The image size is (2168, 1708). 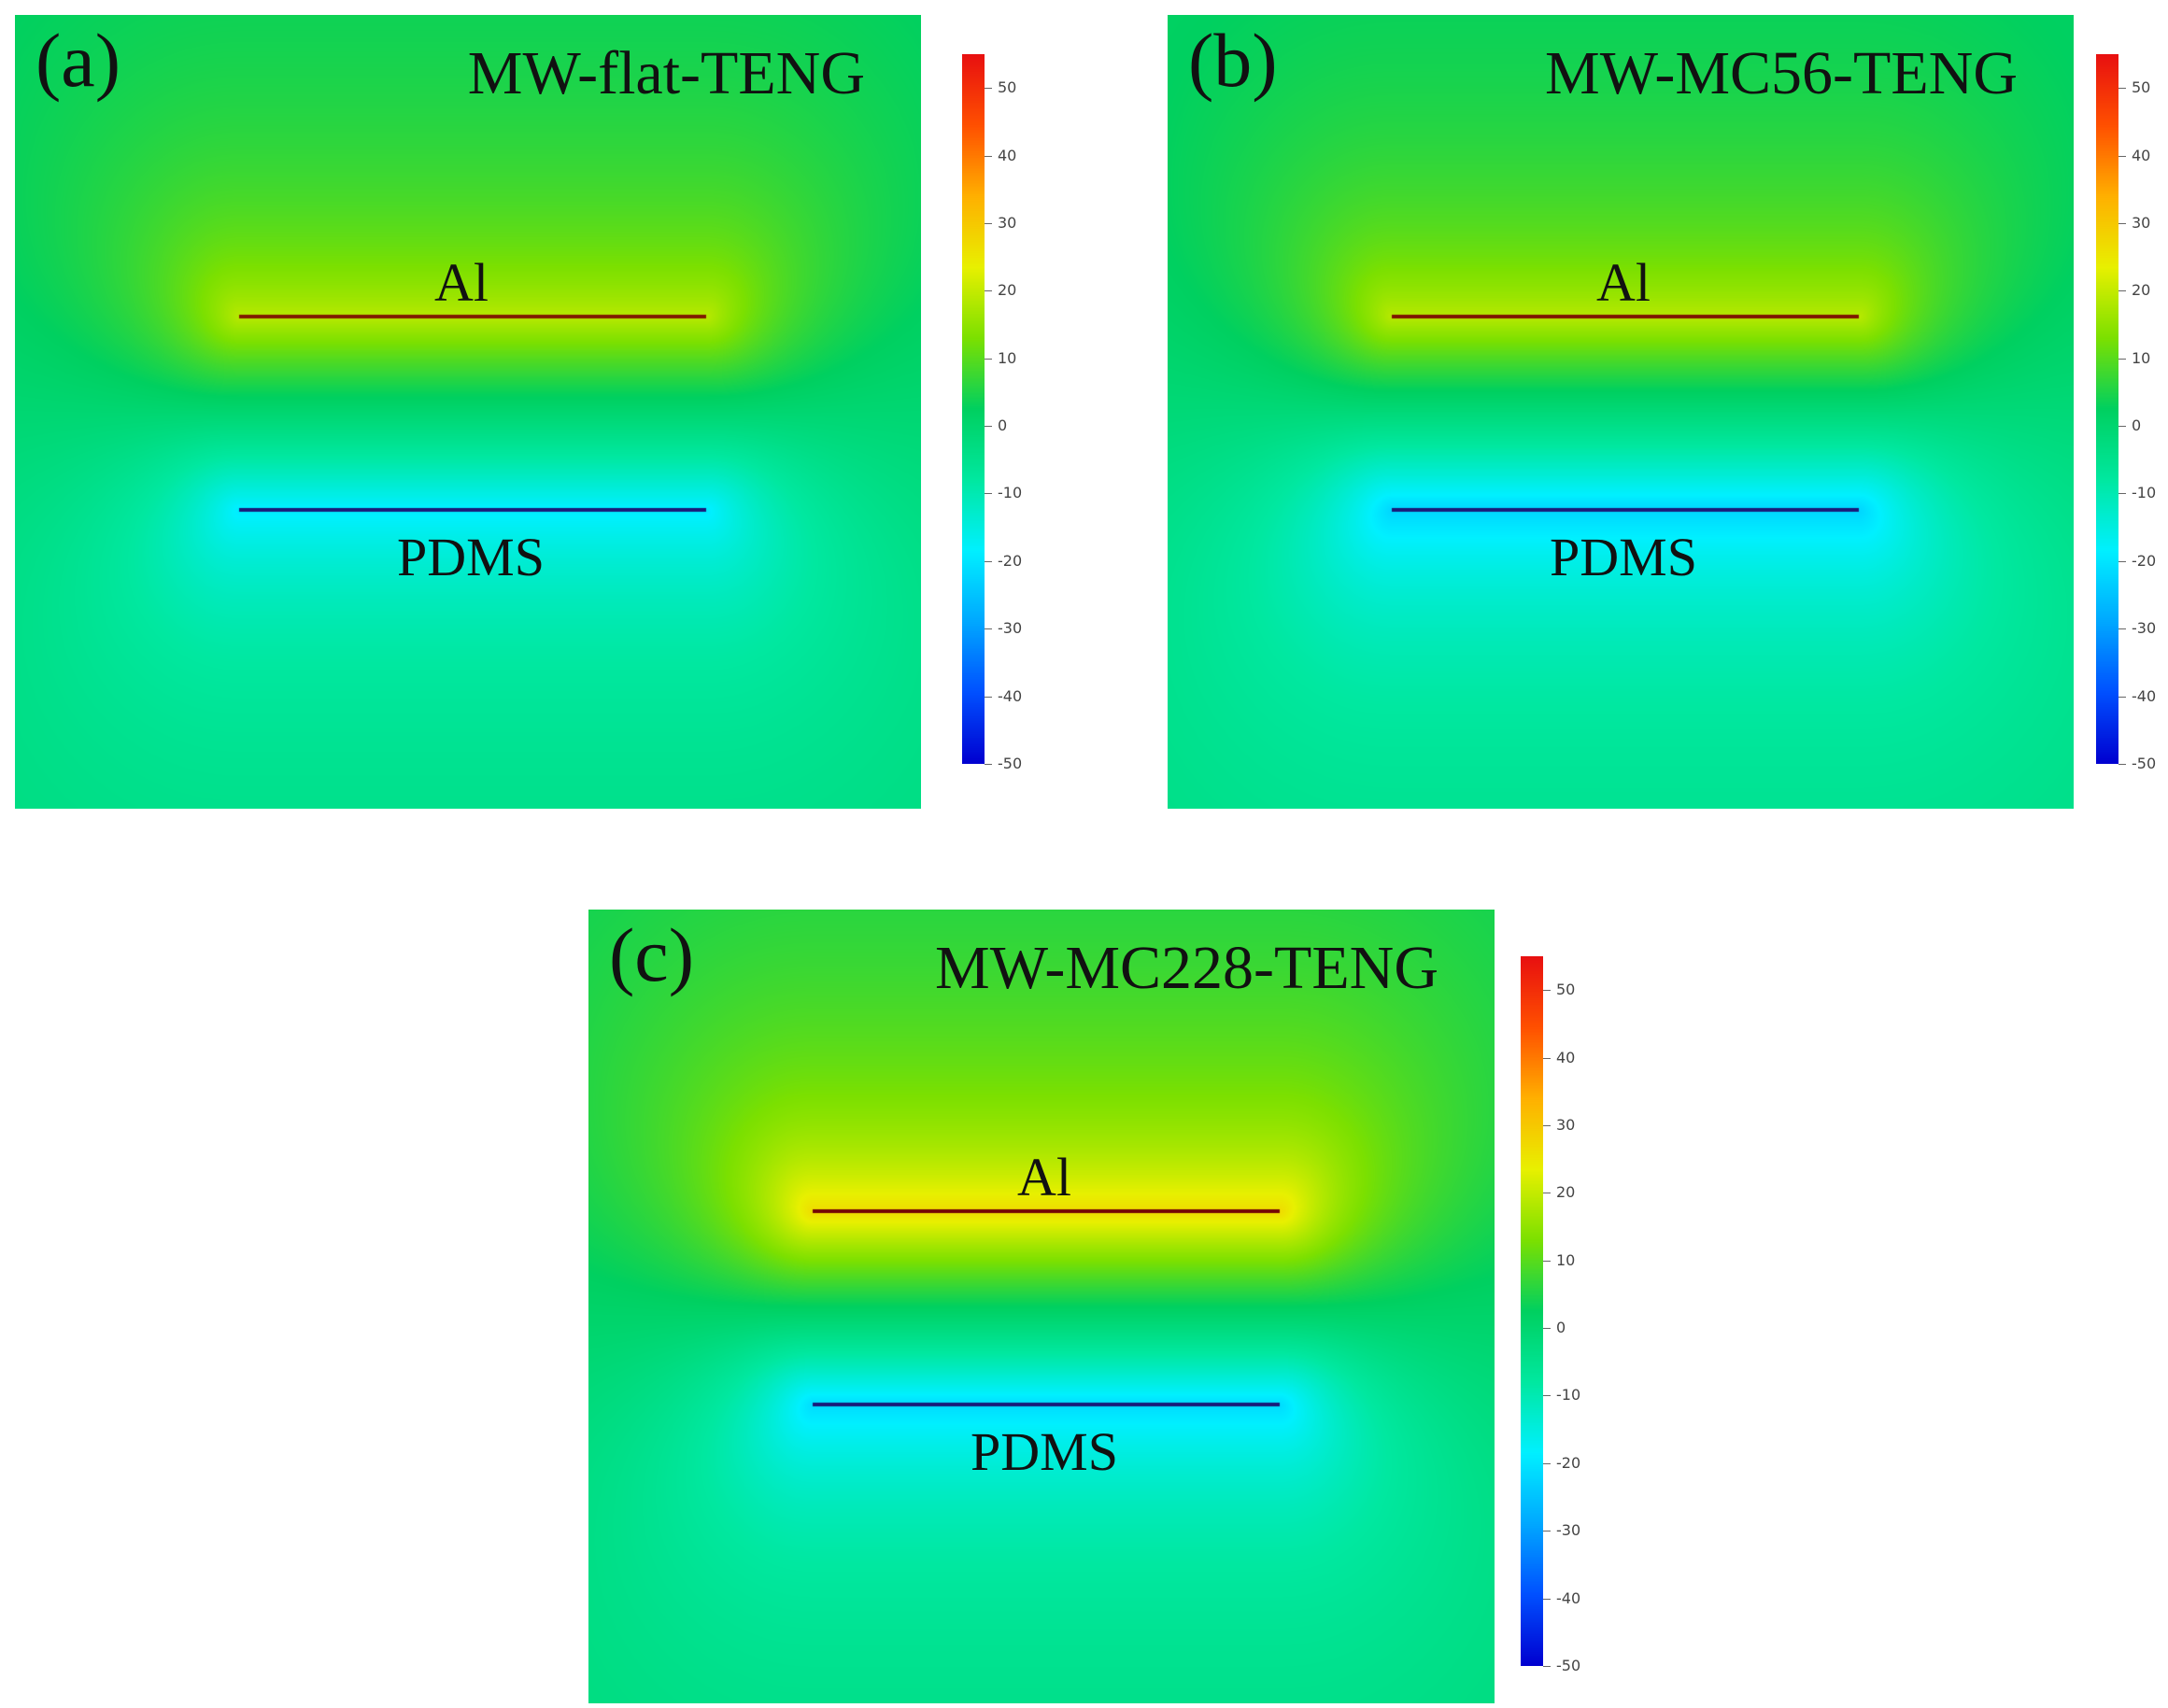 I want to click on panel-label-b: (b), so click(x=1233, y=60).